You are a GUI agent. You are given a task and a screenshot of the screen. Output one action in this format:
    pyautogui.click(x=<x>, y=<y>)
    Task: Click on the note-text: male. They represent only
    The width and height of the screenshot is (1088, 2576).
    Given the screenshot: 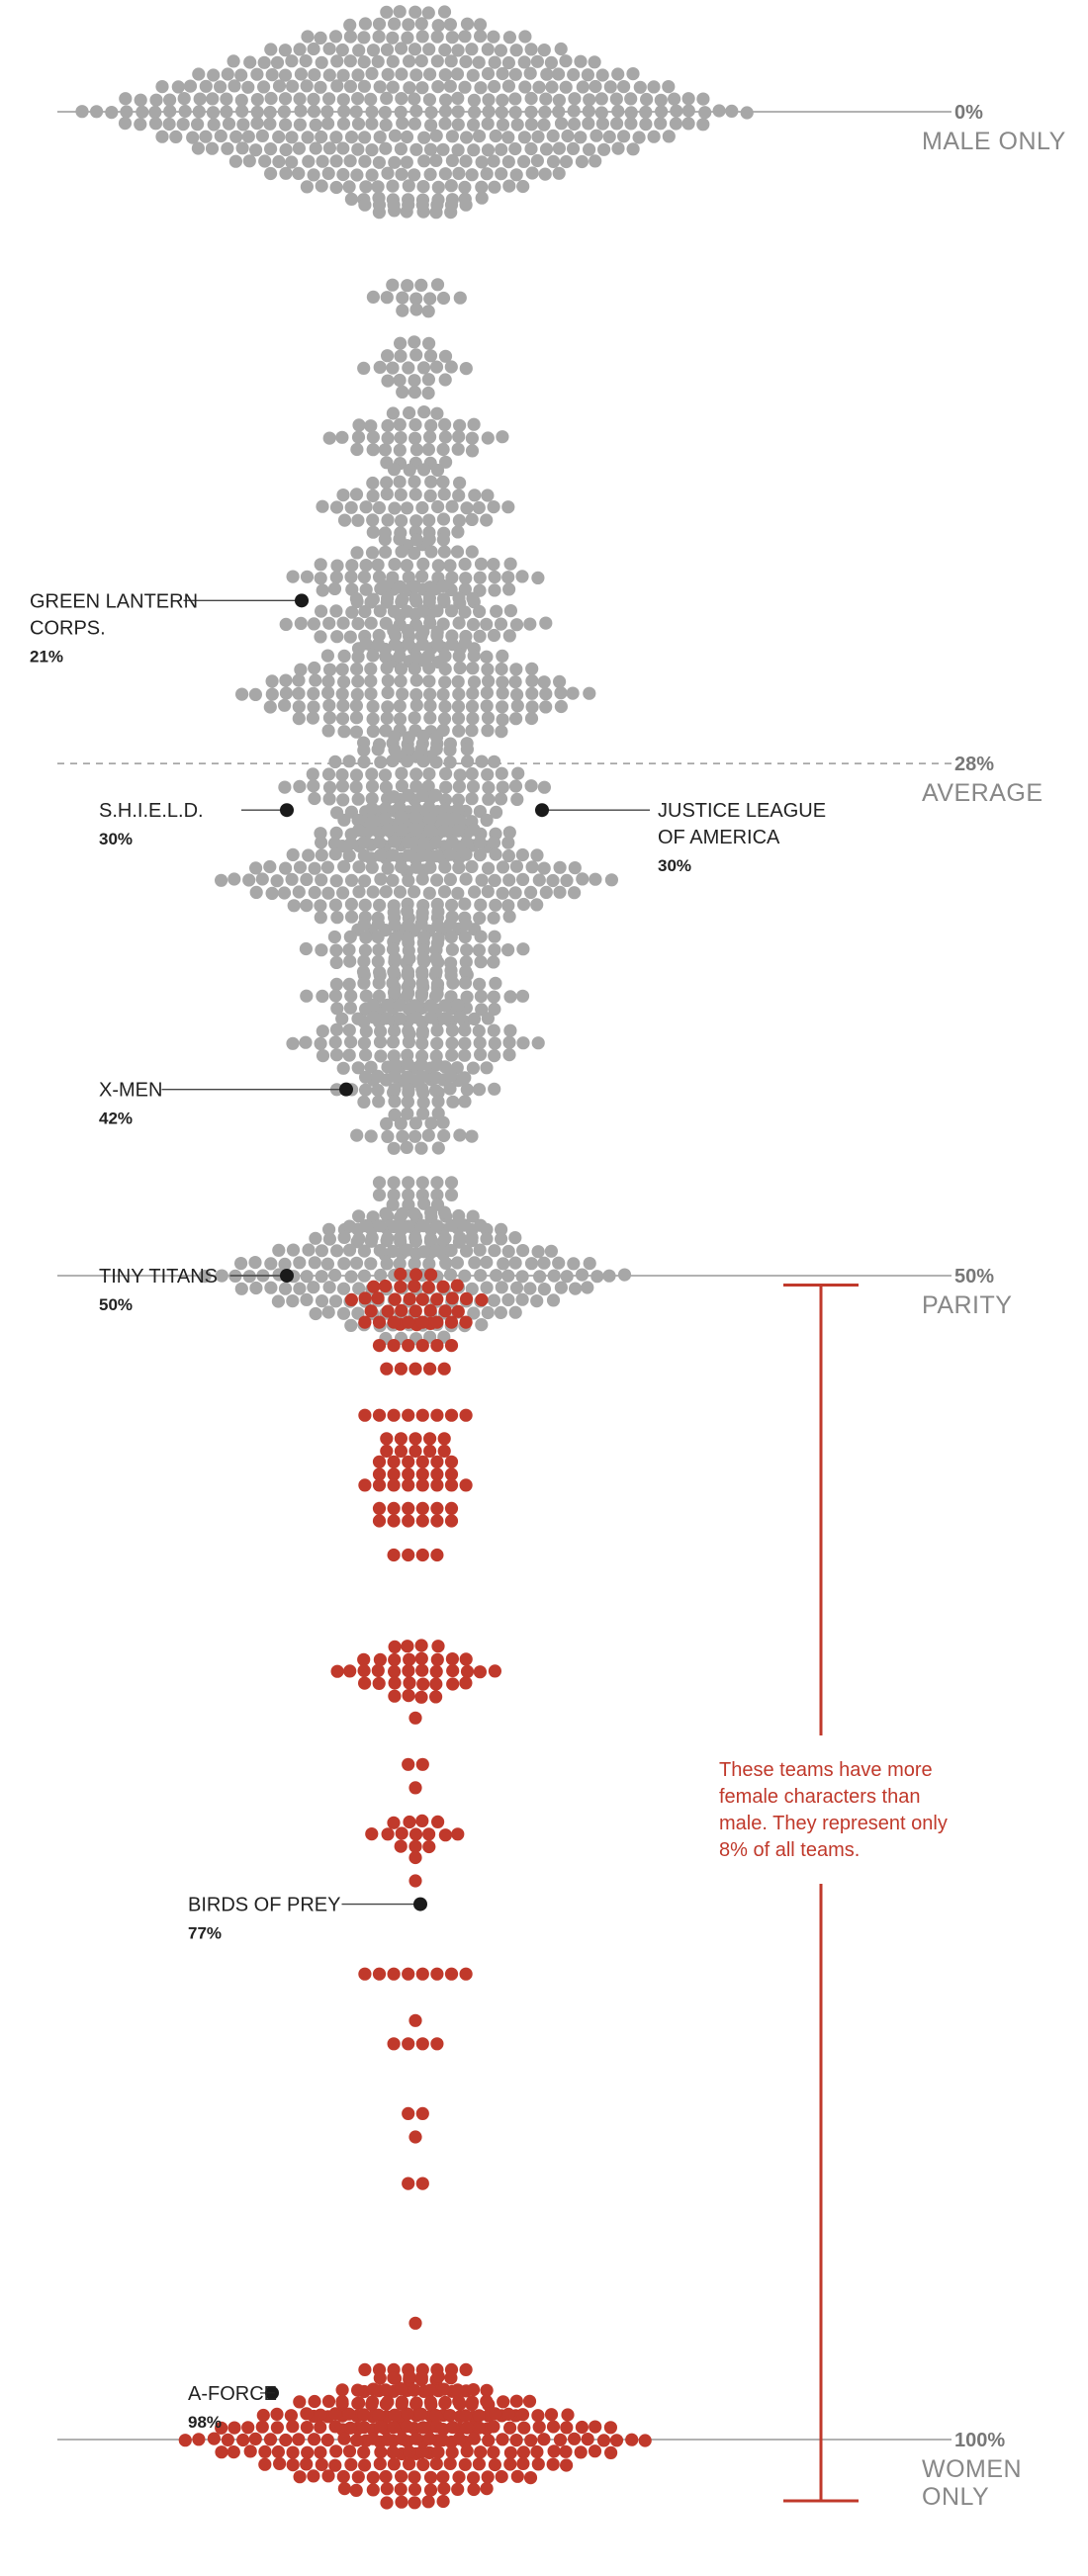 What is the action you would take?
    pyautogui.click(x=833, y=1823)
    